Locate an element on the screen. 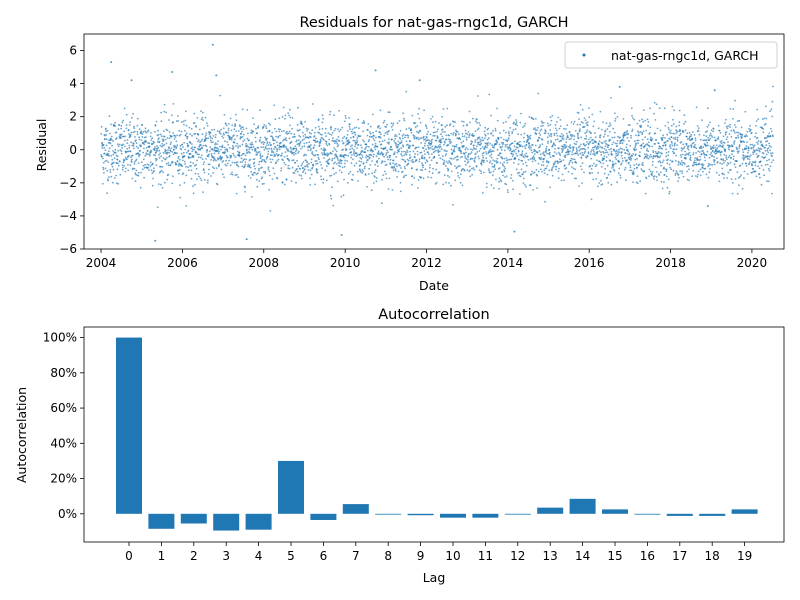 Image resolution: width=800 pixels, height=600 pixels. lag-tick-label: 15 is located at coordinates (614, 556).